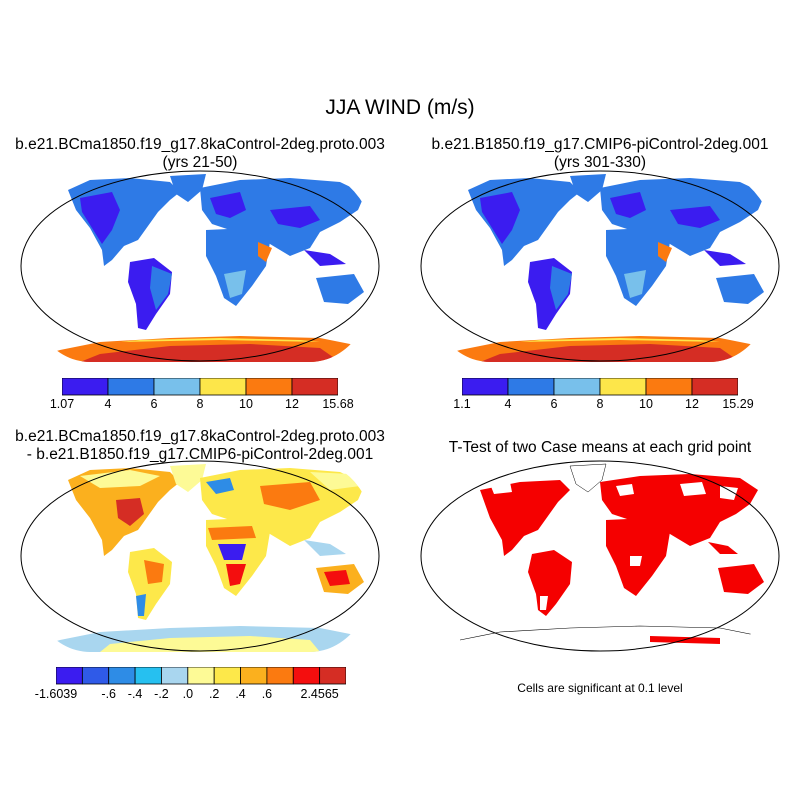  What do you see at coordinates (210, 353) in the screenshot?
I see `land-antarctica-inner` at bounding box center [210, 353].